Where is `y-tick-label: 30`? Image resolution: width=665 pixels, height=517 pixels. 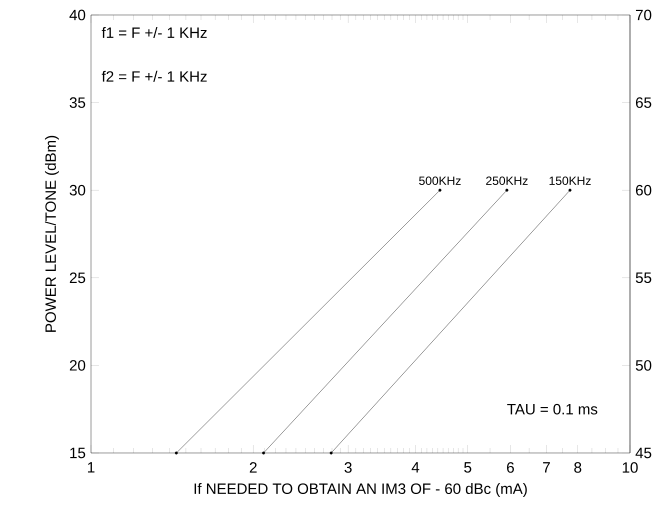 y-tick-label: 30 is located at coordinates (78, 190).